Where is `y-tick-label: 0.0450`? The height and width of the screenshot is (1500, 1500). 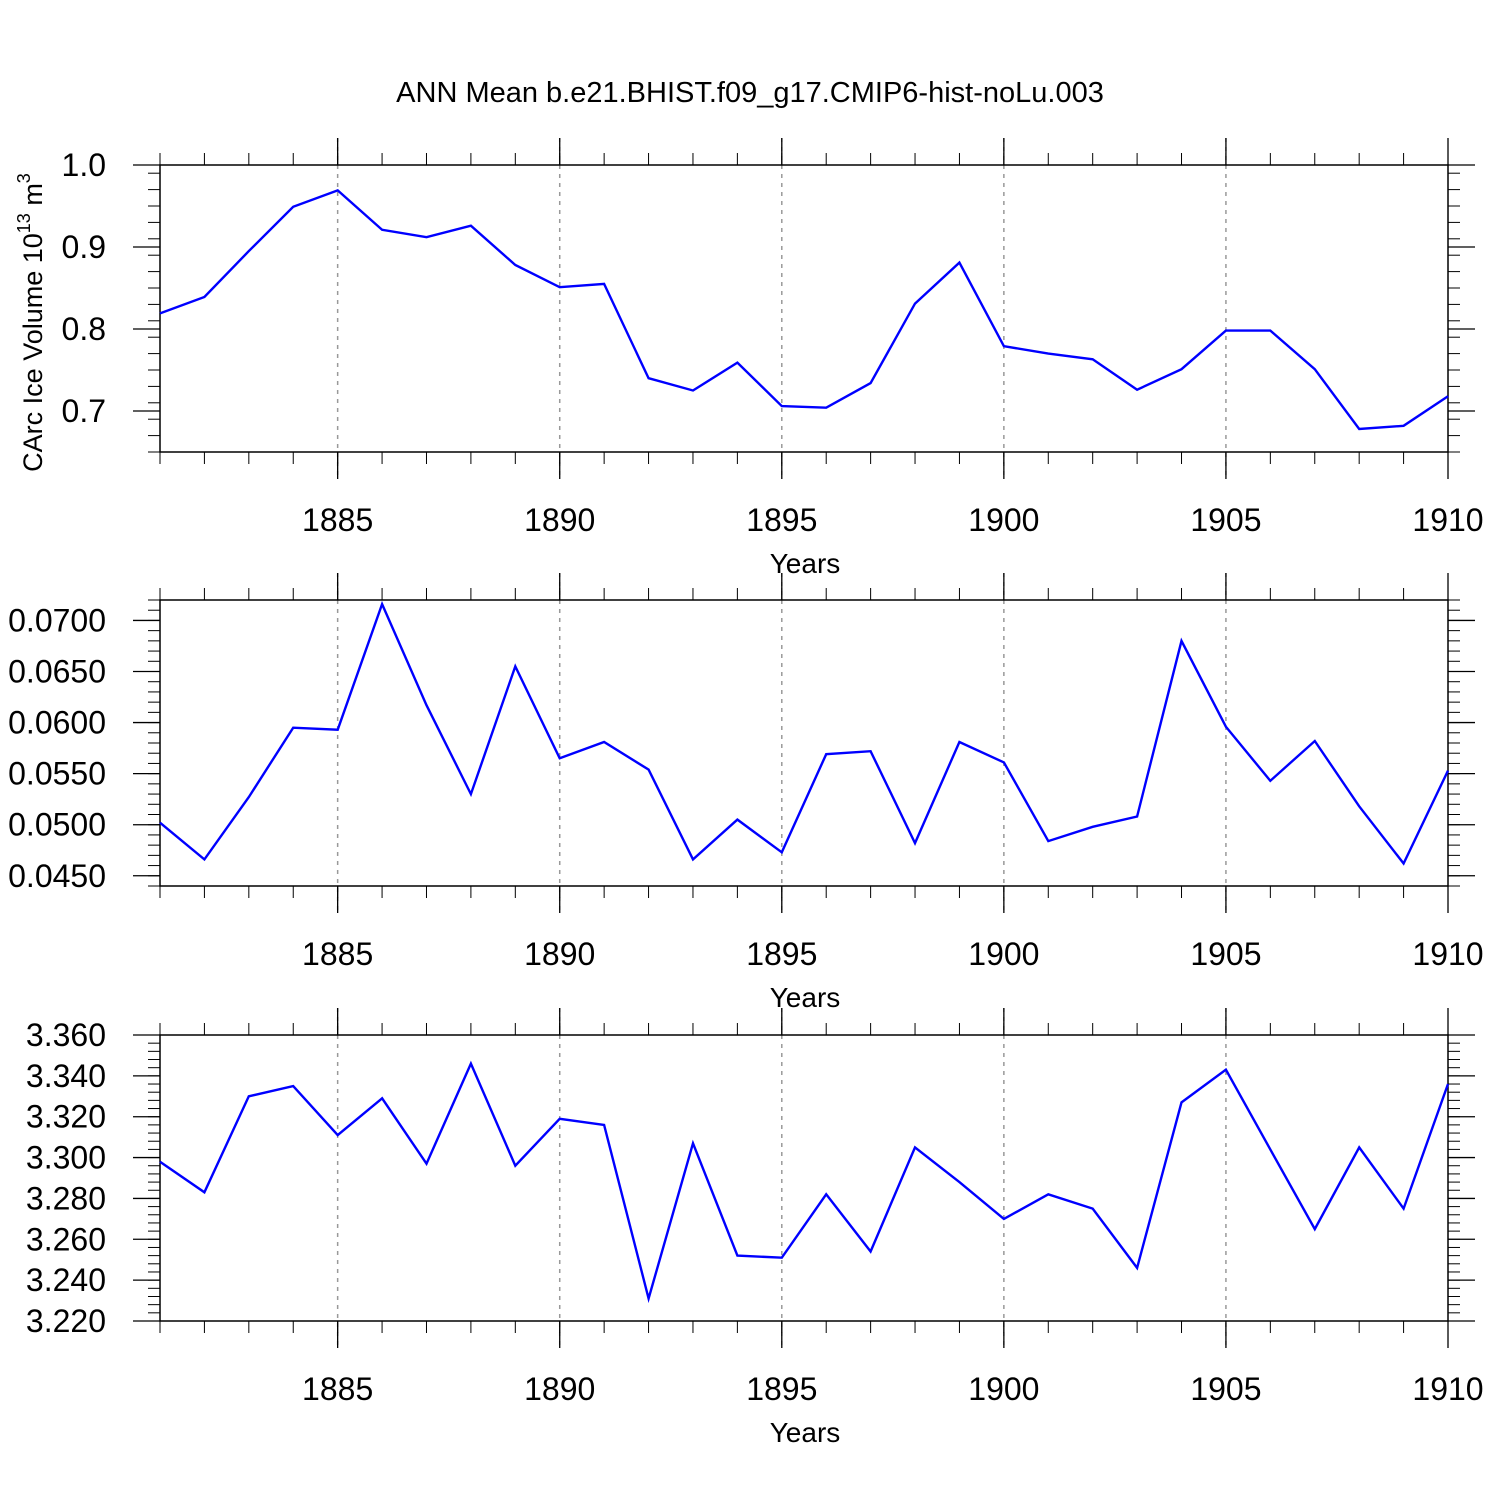 y-tick-label: 0.0450 is located at coordinates (57, 876).